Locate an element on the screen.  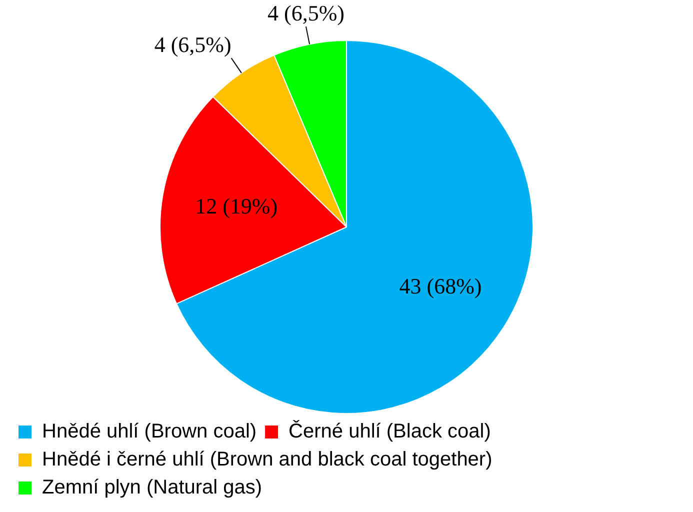
legend-label: Černé uhlí (Black coal) is located at coordinates (389, 431).